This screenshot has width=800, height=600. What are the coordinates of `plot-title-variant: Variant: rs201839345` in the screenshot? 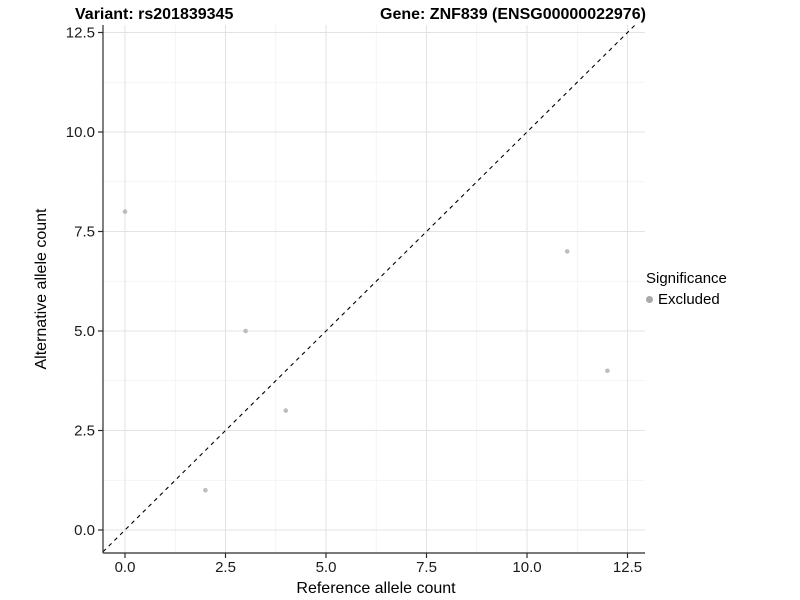 It's located at (154, 14).